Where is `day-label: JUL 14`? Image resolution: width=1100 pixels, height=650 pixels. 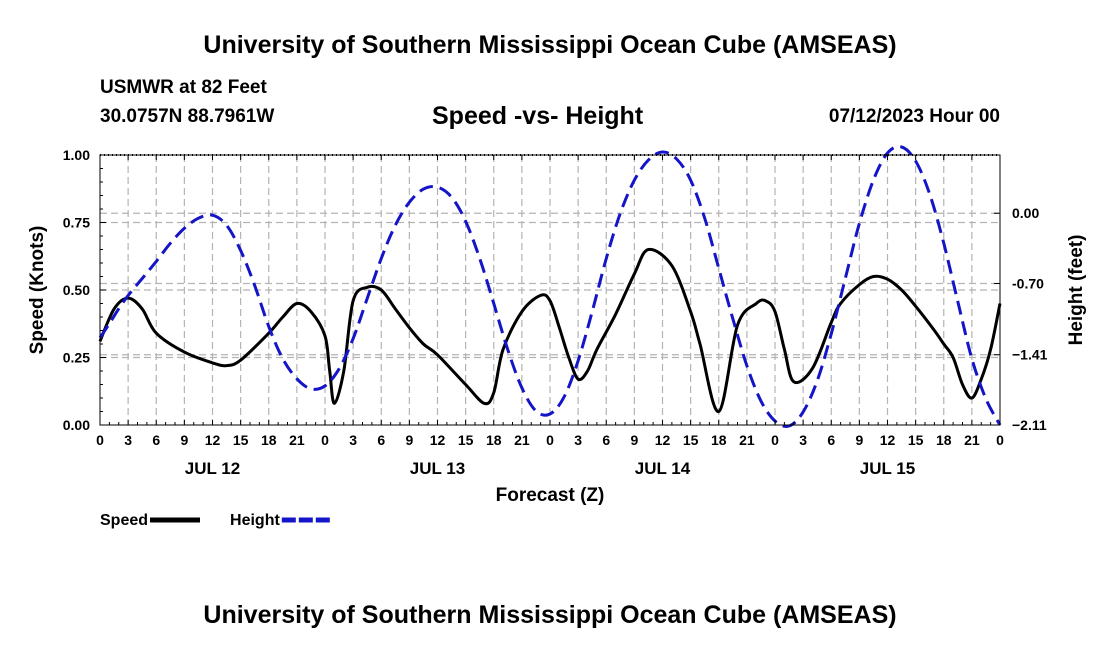
day-label: JUL 14 is located at coordinates (663, 468).